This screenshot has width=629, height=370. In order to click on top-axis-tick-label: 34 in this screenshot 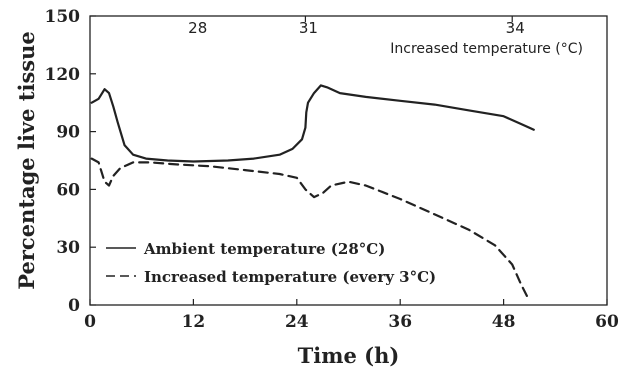, I will do `click(515, 28)`.